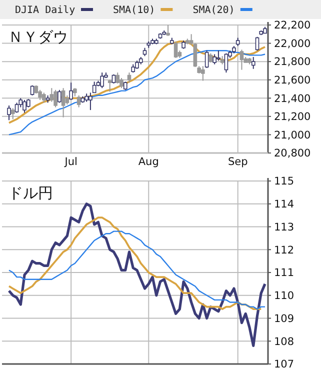 The height and width of the screenshot is (375, 321). I want to click on chart-title: ドル円, so click(30, 193).